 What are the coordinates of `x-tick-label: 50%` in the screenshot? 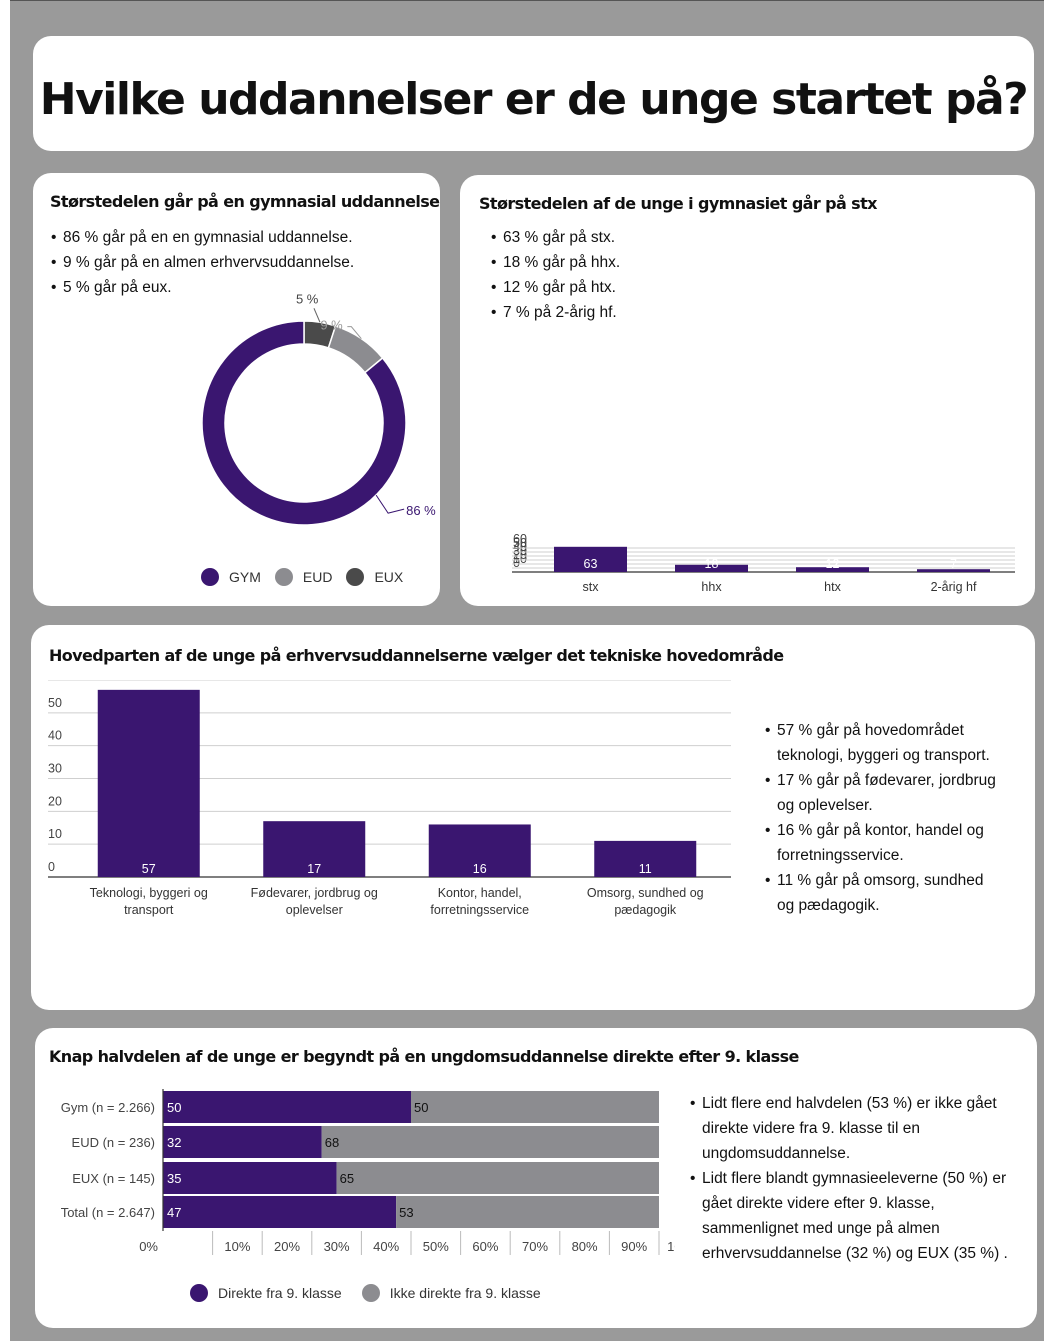 It's located at (436, 1246).